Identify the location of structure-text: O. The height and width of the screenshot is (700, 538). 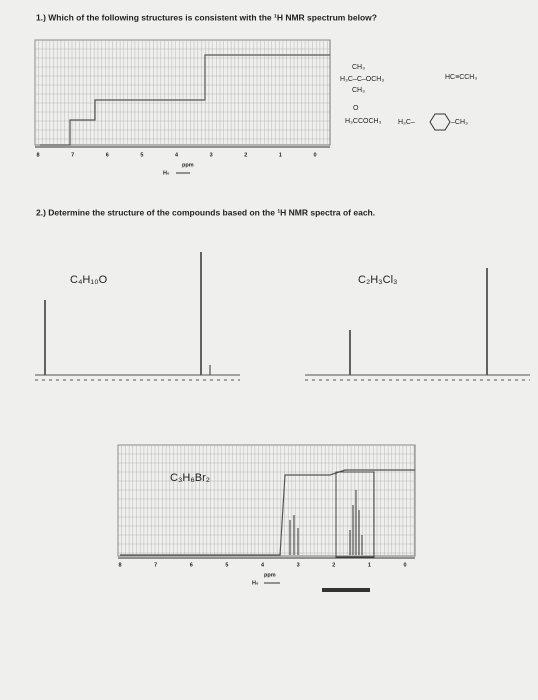
(356, 108).